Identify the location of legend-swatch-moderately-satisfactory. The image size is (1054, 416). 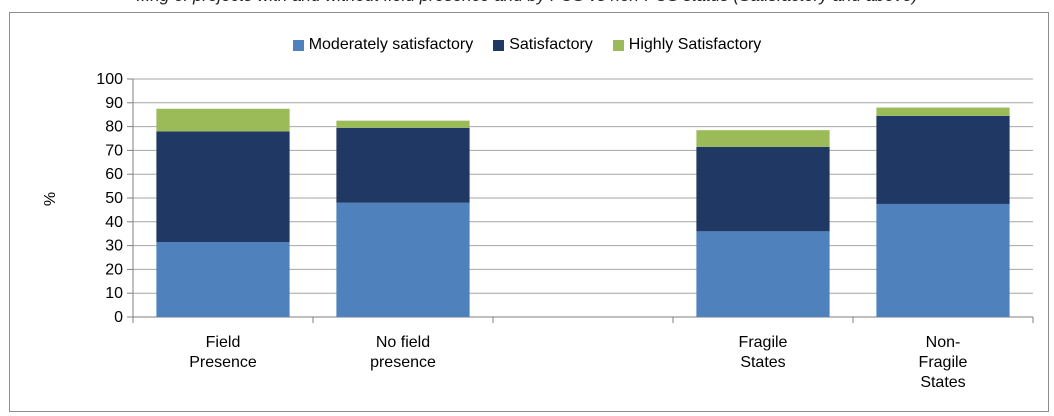
(298, 45).